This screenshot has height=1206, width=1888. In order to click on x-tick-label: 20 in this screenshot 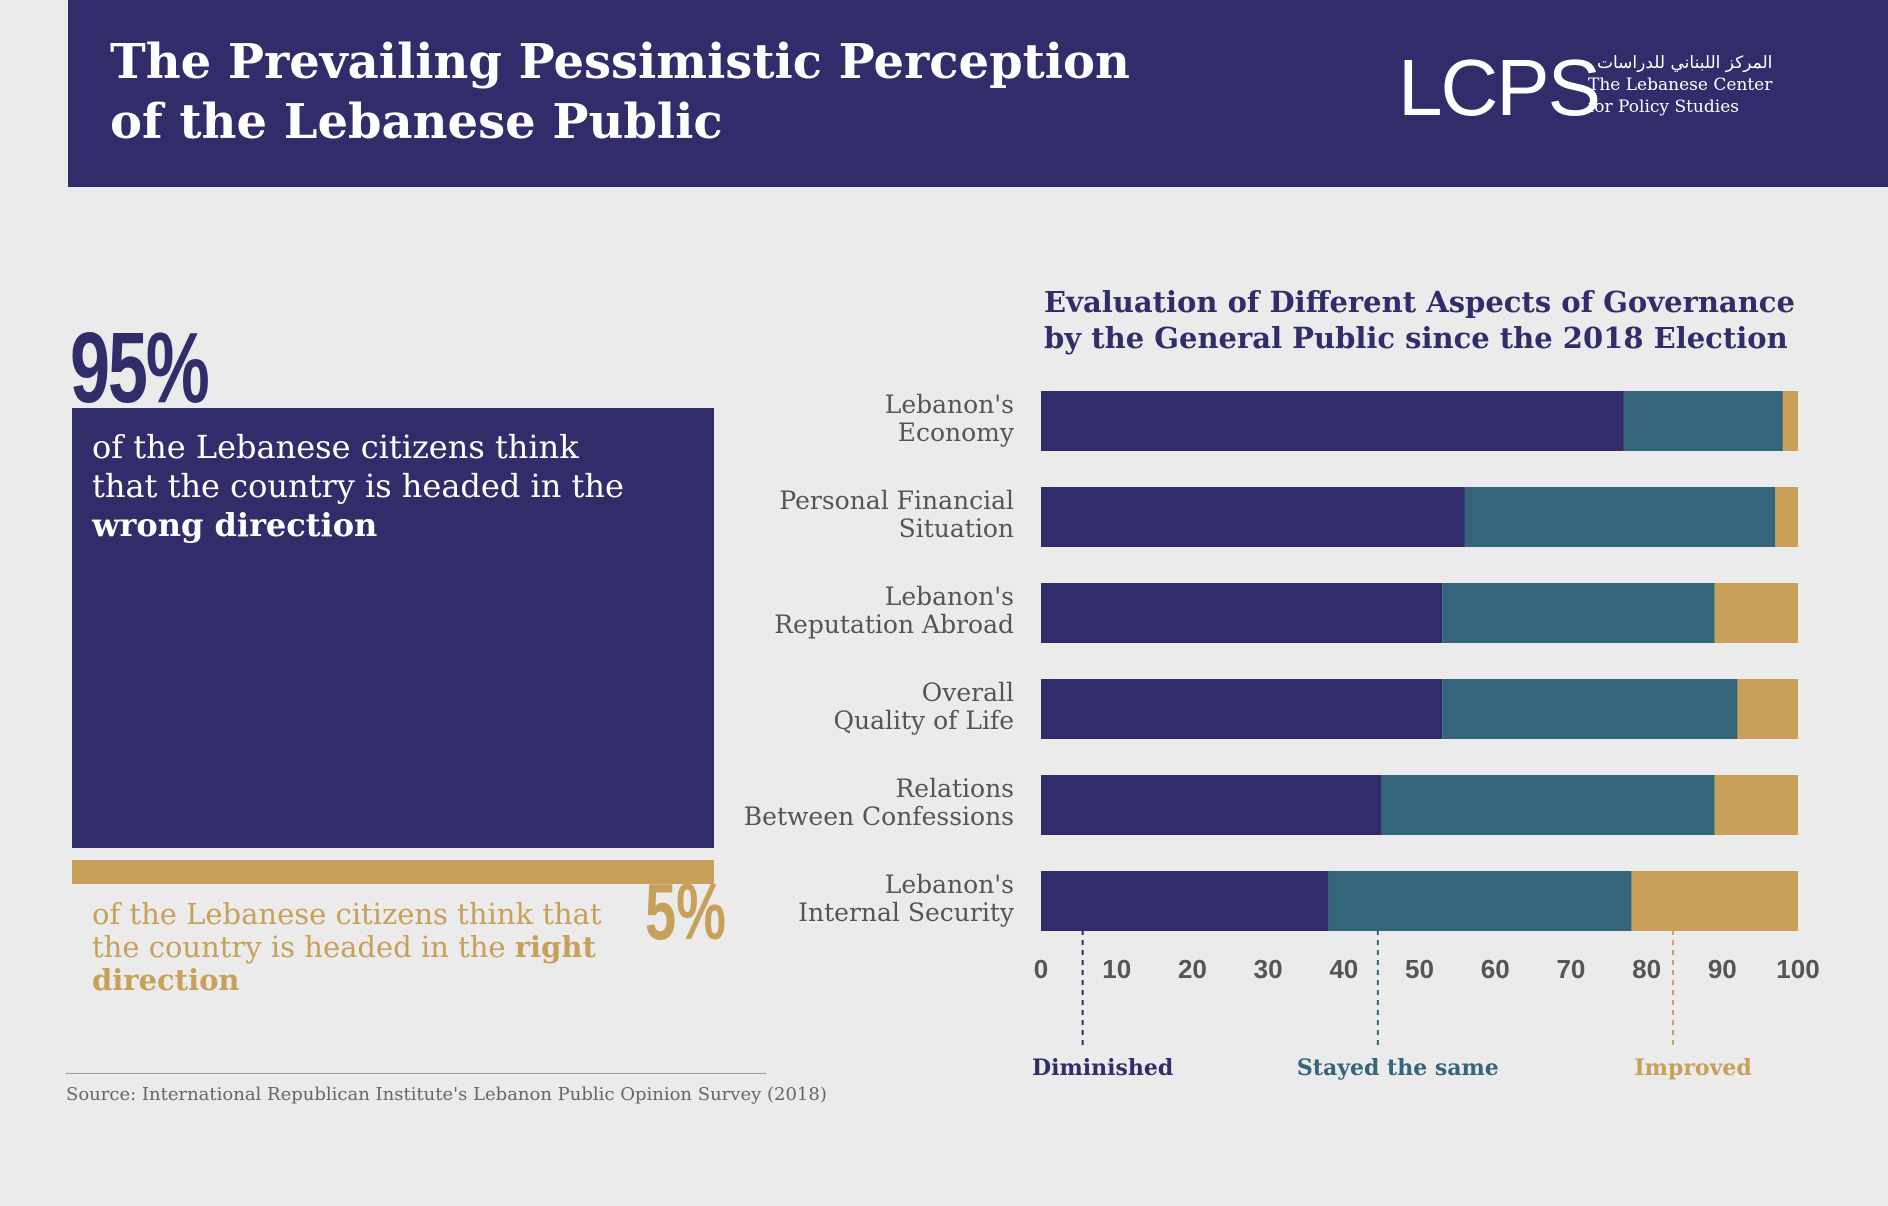, I will do `click(1192, 969)`.